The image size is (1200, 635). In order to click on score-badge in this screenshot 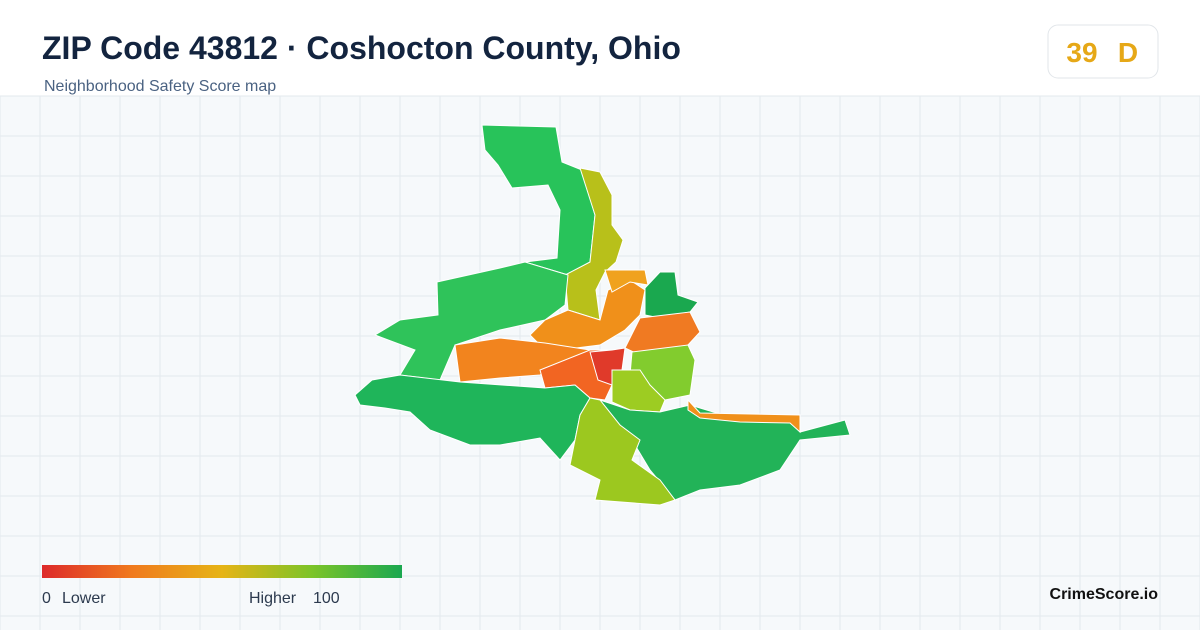, I will do `click(1103, 51)`.